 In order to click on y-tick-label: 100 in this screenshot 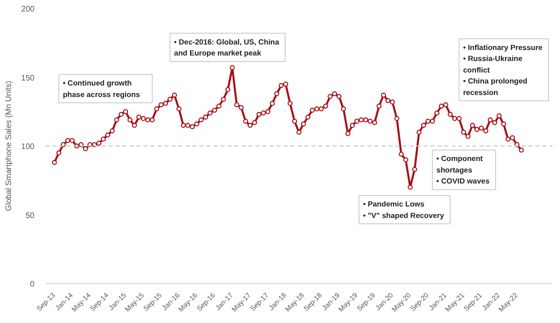, I will do `click(28, 146)`.